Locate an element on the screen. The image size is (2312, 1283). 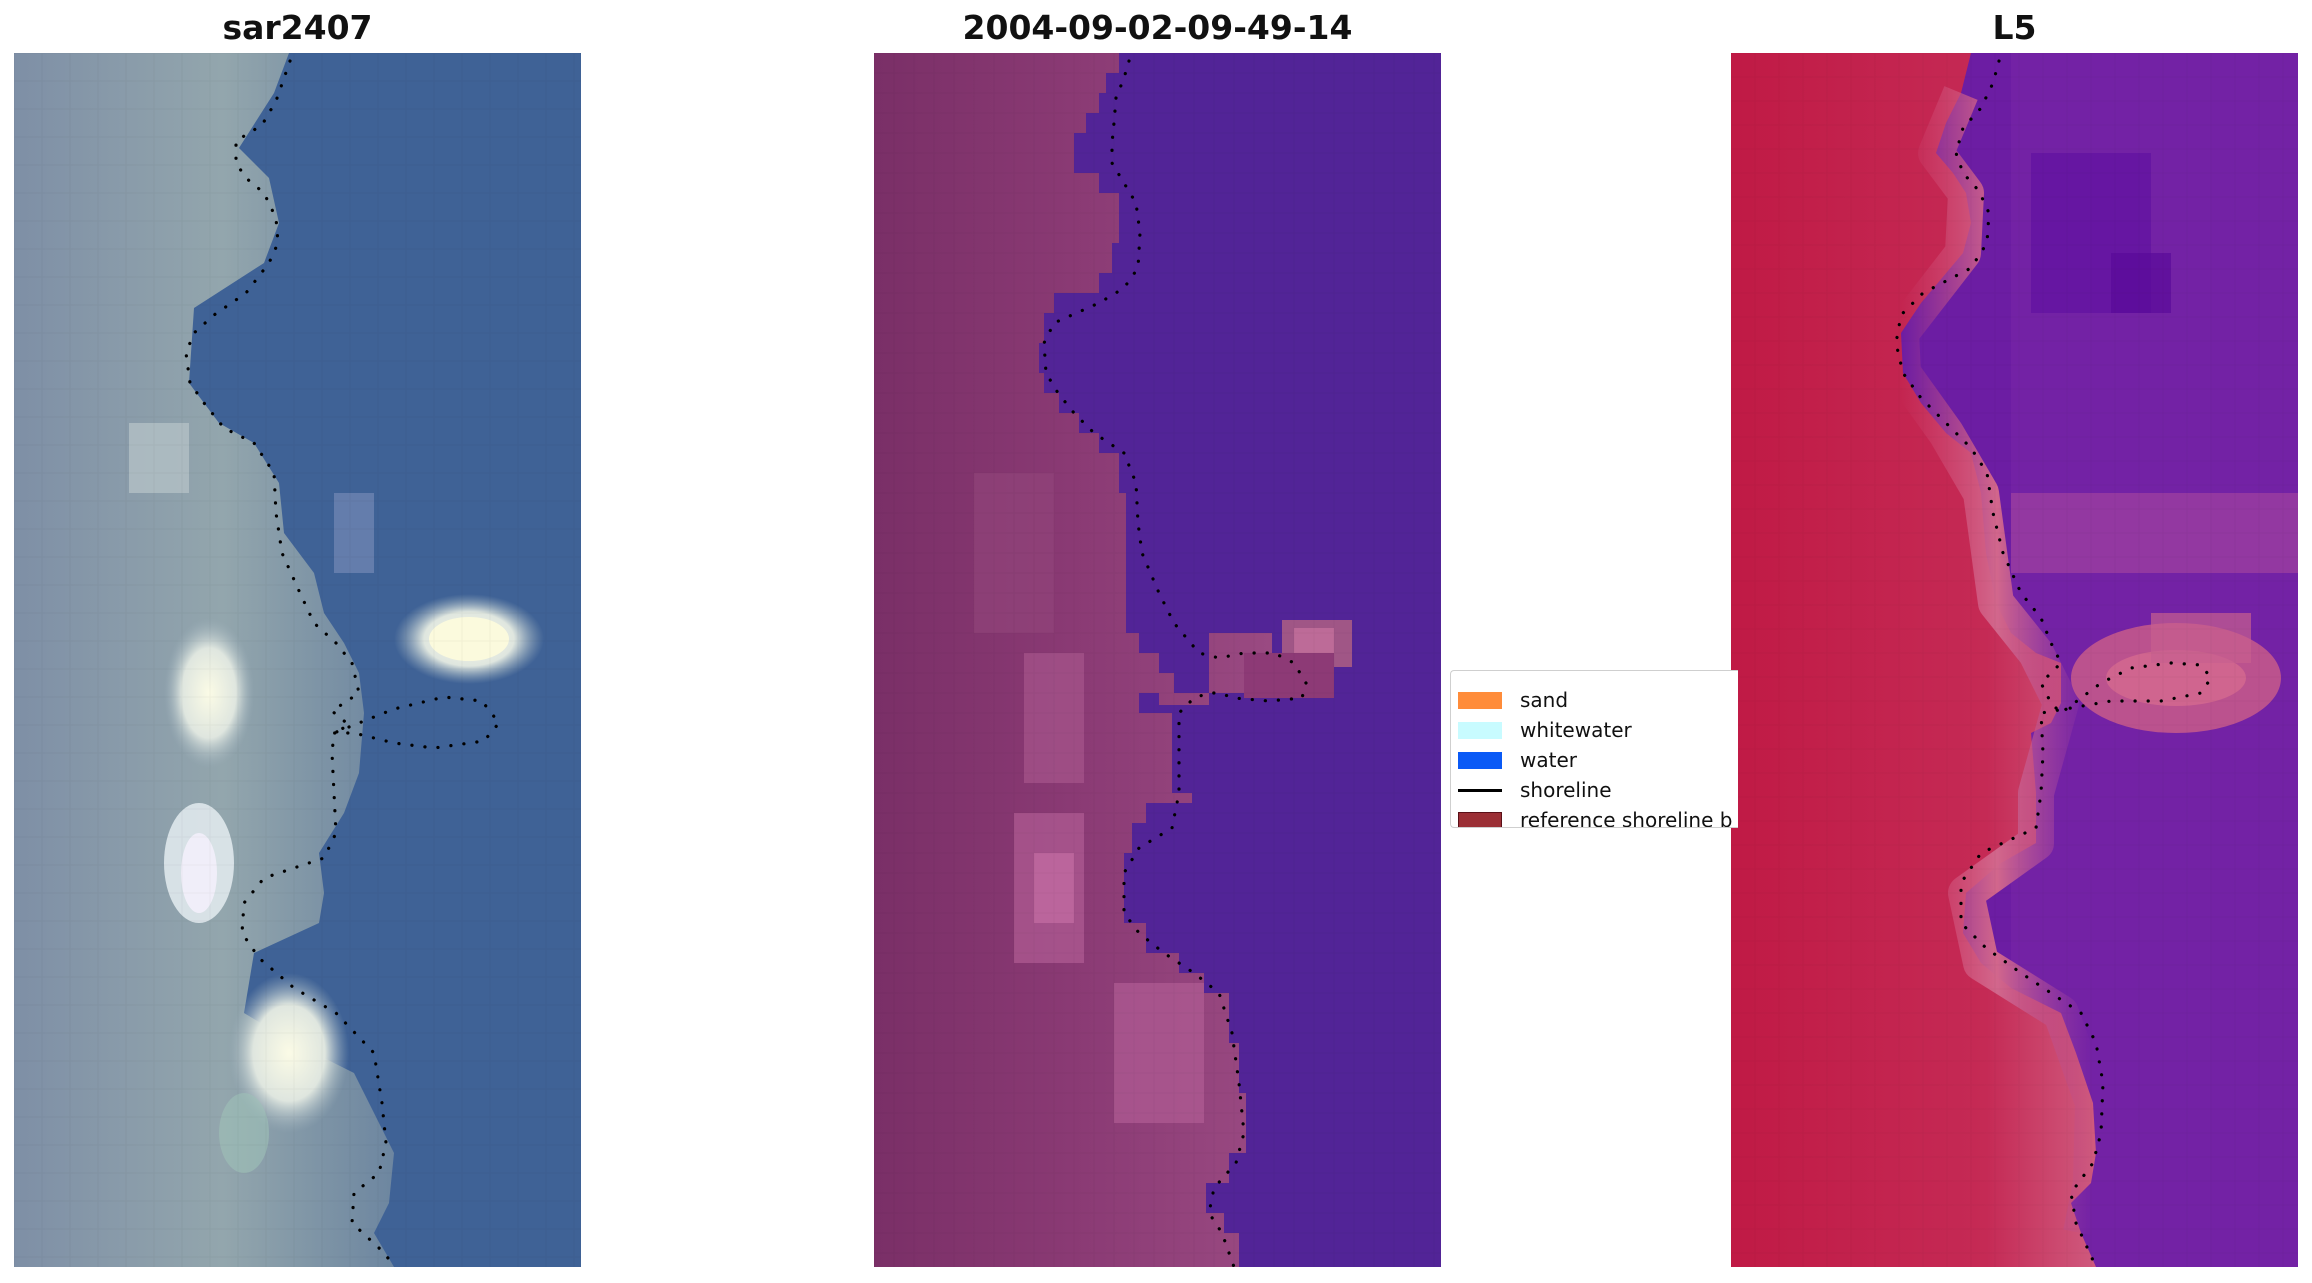
shoreline-index is located at coordinates (2053, 663).